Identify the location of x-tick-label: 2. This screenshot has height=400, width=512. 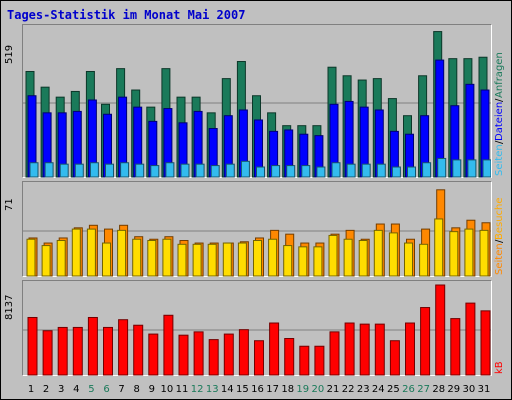
(46, 389).